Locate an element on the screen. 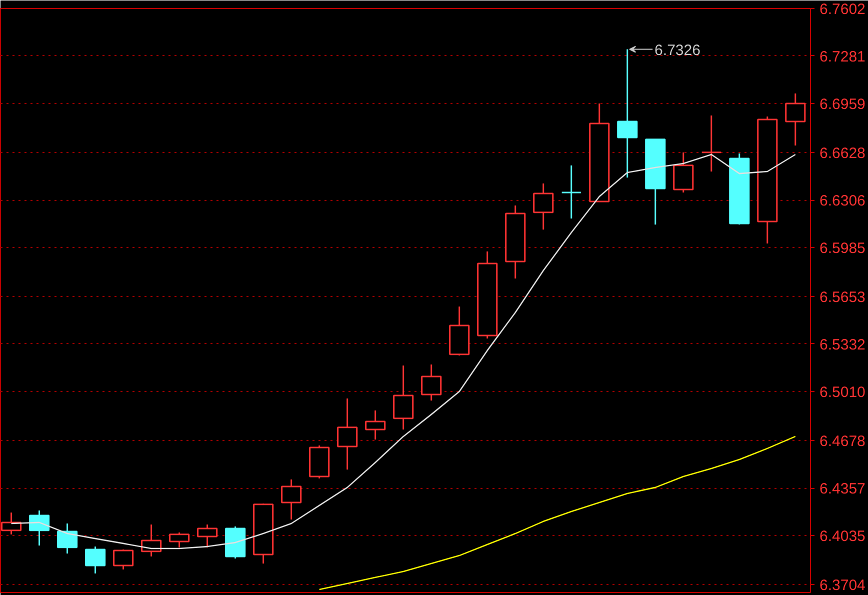 The image size is (868, 595). y-tick-label: 6.7602 is located at coordinates (843, 9).